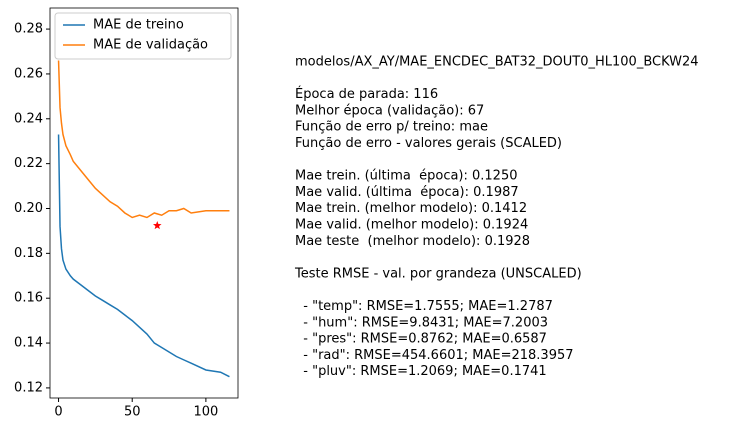 The height and width of the screenshot is (428, 735). What do you see at coordinates (205, 412) in the screenshot?
I see `x-tick-label: 100` at bounding box center [205, 412].